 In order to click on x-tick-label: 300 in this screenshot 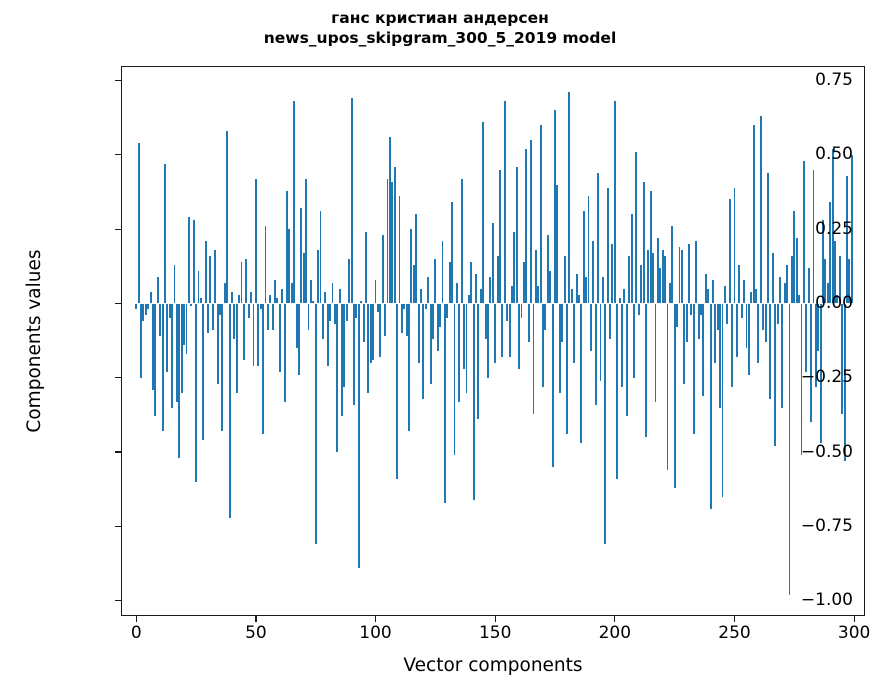, I will do `click(854, 633)`.